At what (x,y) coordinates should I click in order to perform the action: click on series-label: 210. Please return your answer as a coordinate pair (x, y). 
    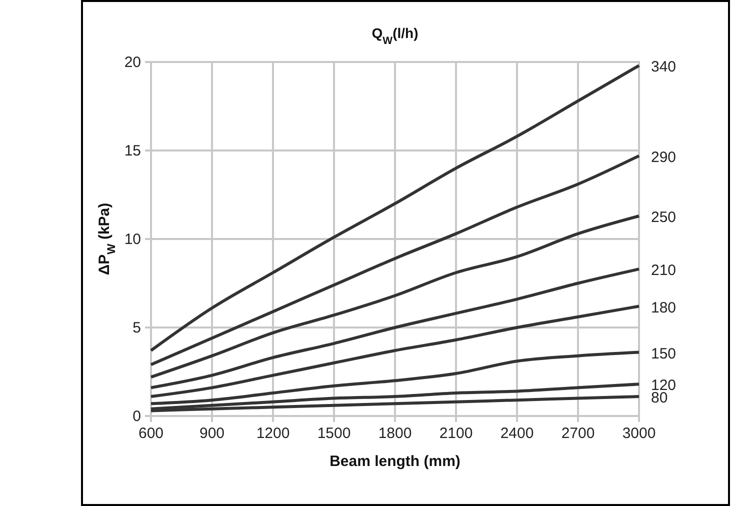
    Looking at the image, I should click on (663, 271).